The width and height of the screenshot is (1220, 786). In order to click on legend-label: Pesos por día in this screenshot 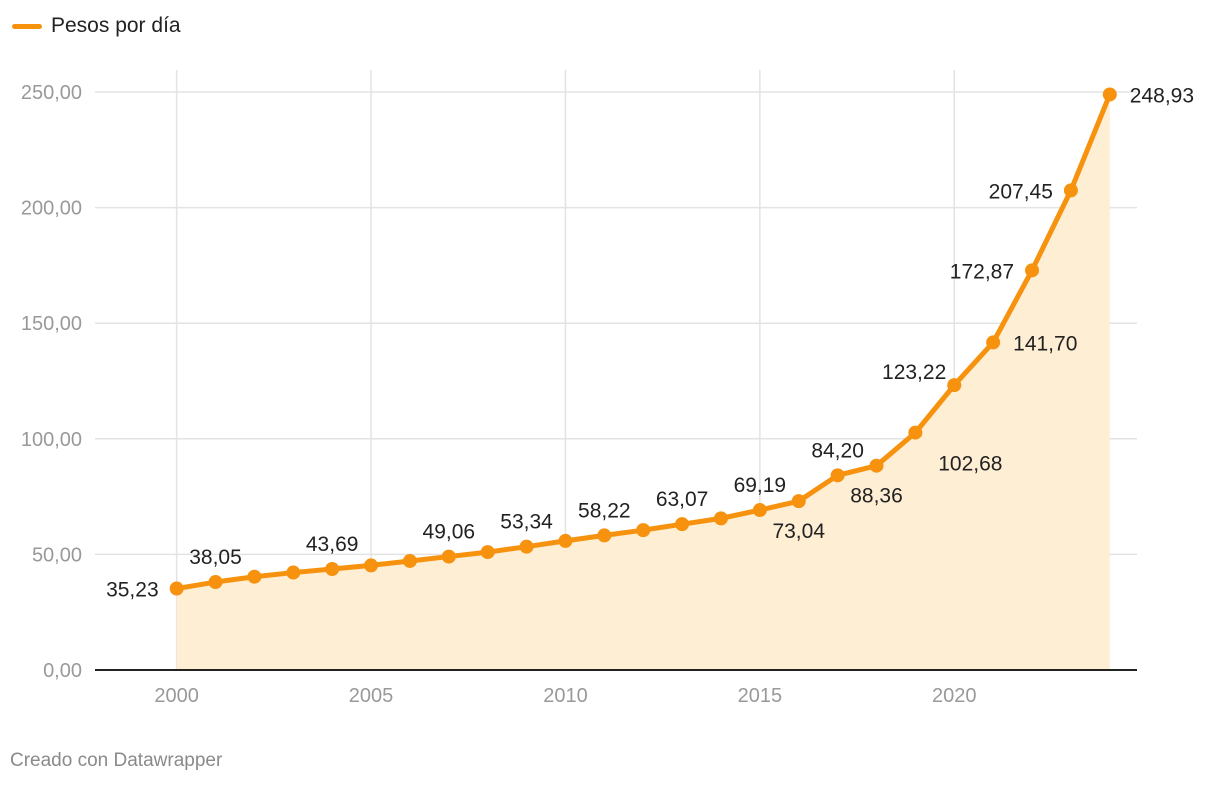, I will do `click(116, 25)`.